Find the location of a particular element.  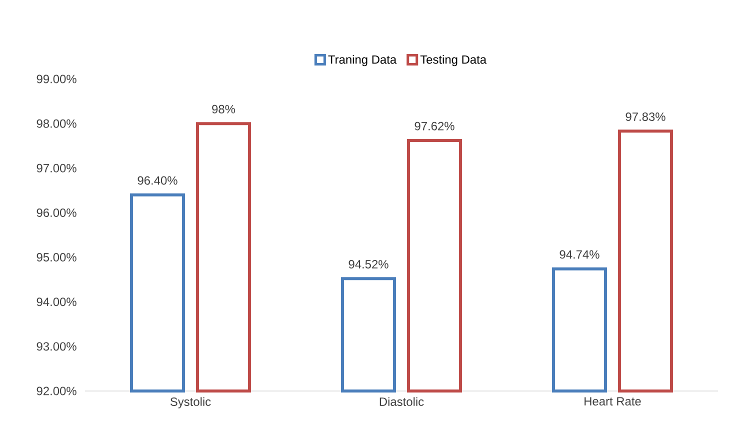

y-tick-label: 93.00% is located at coordinates (56, 346).